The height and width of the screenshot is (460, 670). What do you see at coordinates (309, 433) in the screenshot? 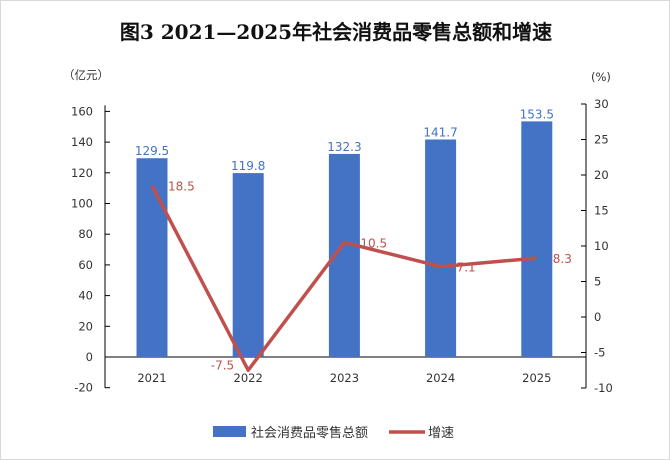
I see `legend-bar-label: 社会消费品零售总额` at bounding box center [309, 433].